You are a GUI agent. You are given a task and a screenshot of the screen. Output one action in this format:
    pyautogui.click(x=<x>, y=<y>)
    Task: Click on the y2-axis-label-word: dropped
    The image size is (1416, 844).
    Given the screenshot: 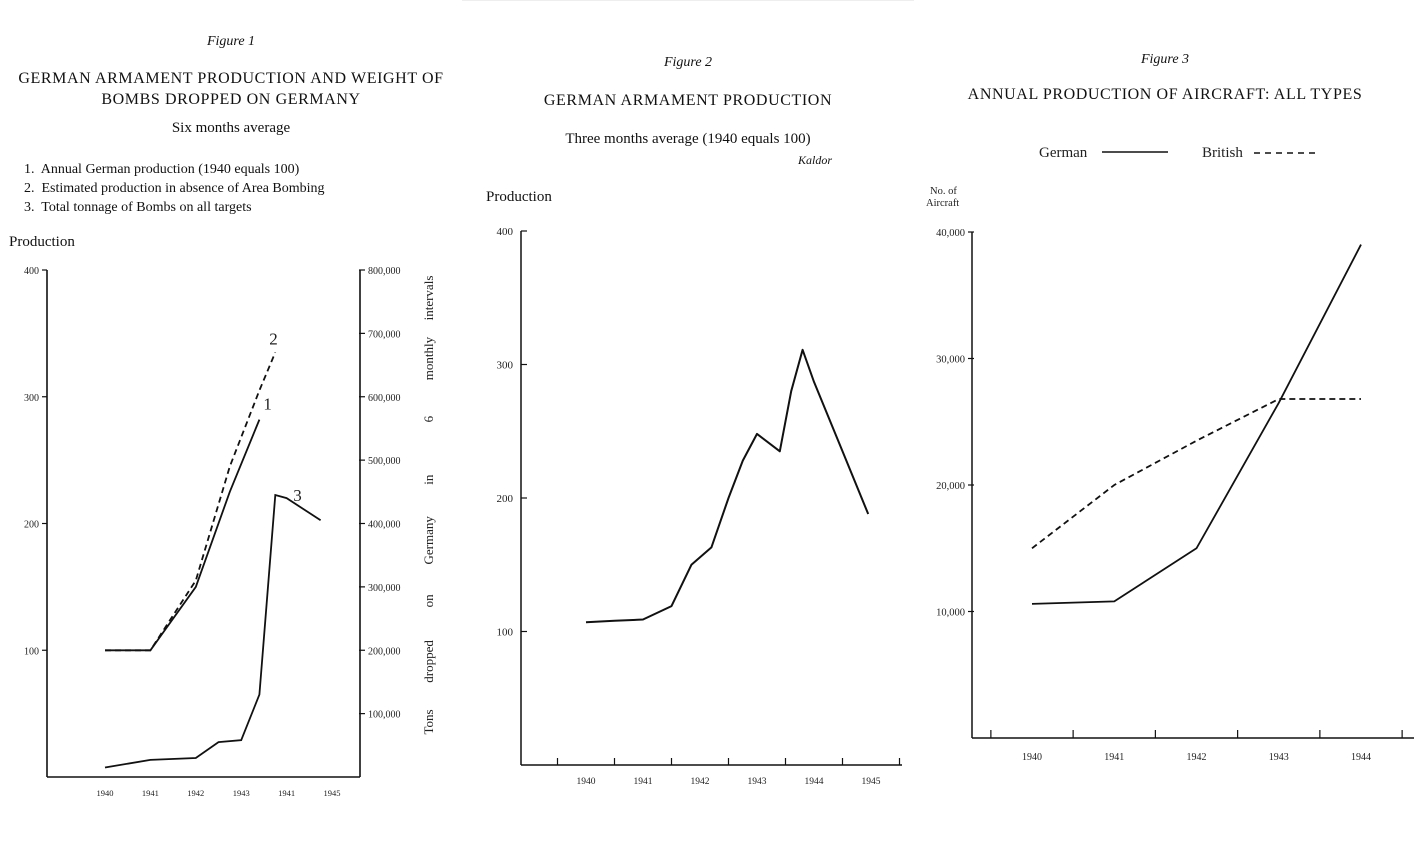 What is the action you would take?
    pyautogui.click(x=428, y=661)
    